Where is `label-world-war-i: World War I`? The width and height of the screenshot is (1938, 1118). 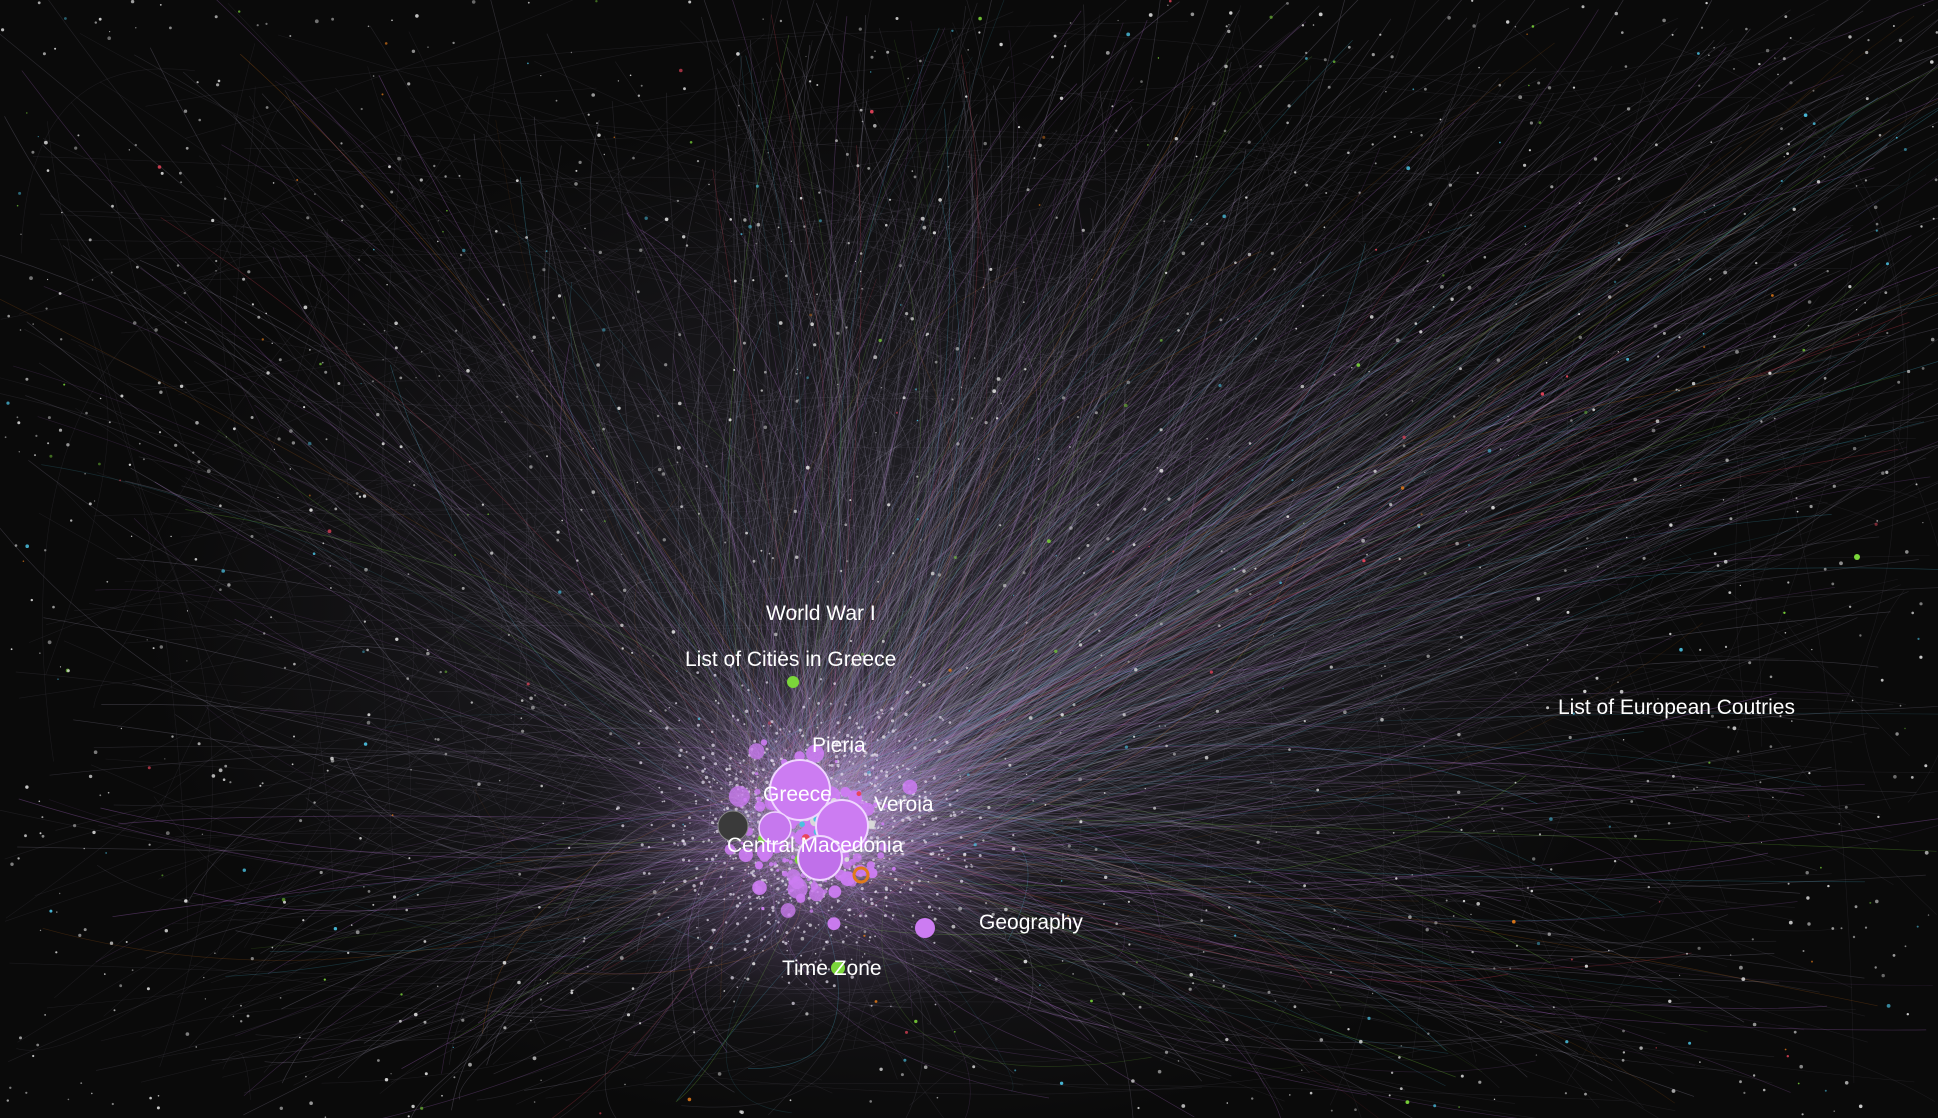
label-world-war-i: World War I is located at coordinates (821, 613).